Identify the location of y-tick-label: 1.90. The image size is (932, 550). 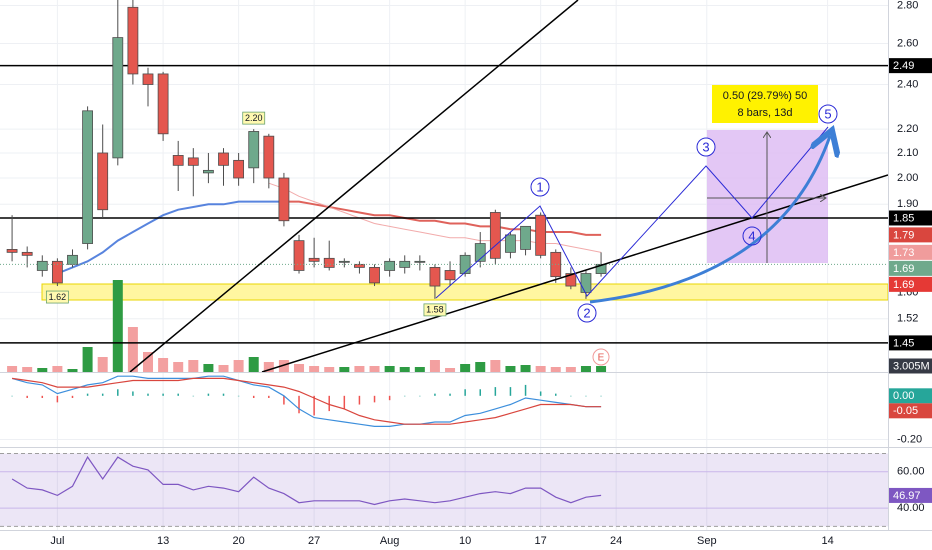
(907, 204).